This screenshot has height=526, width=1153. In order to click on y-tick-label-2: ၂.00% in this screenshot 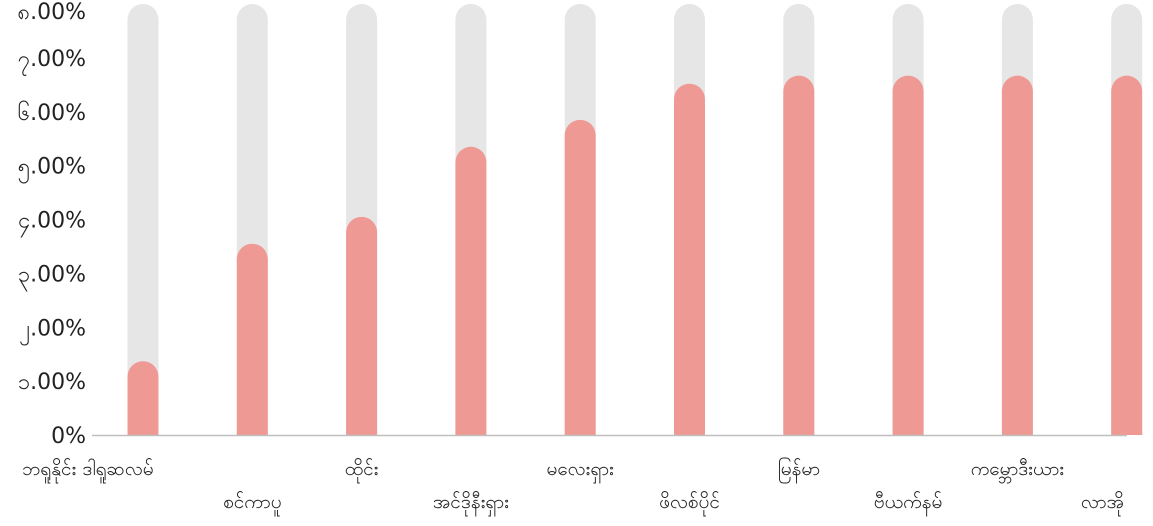, I will do `click(52, 330)`.